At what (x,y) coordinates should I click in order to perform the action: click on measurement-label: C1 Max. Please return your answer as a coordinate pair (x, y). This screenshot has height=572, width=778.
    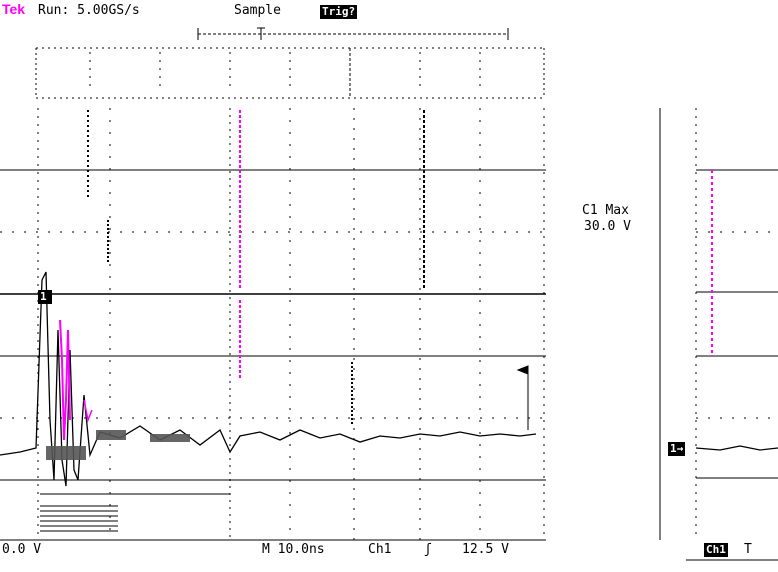
    Looking at the image, I should click on (605, 210).